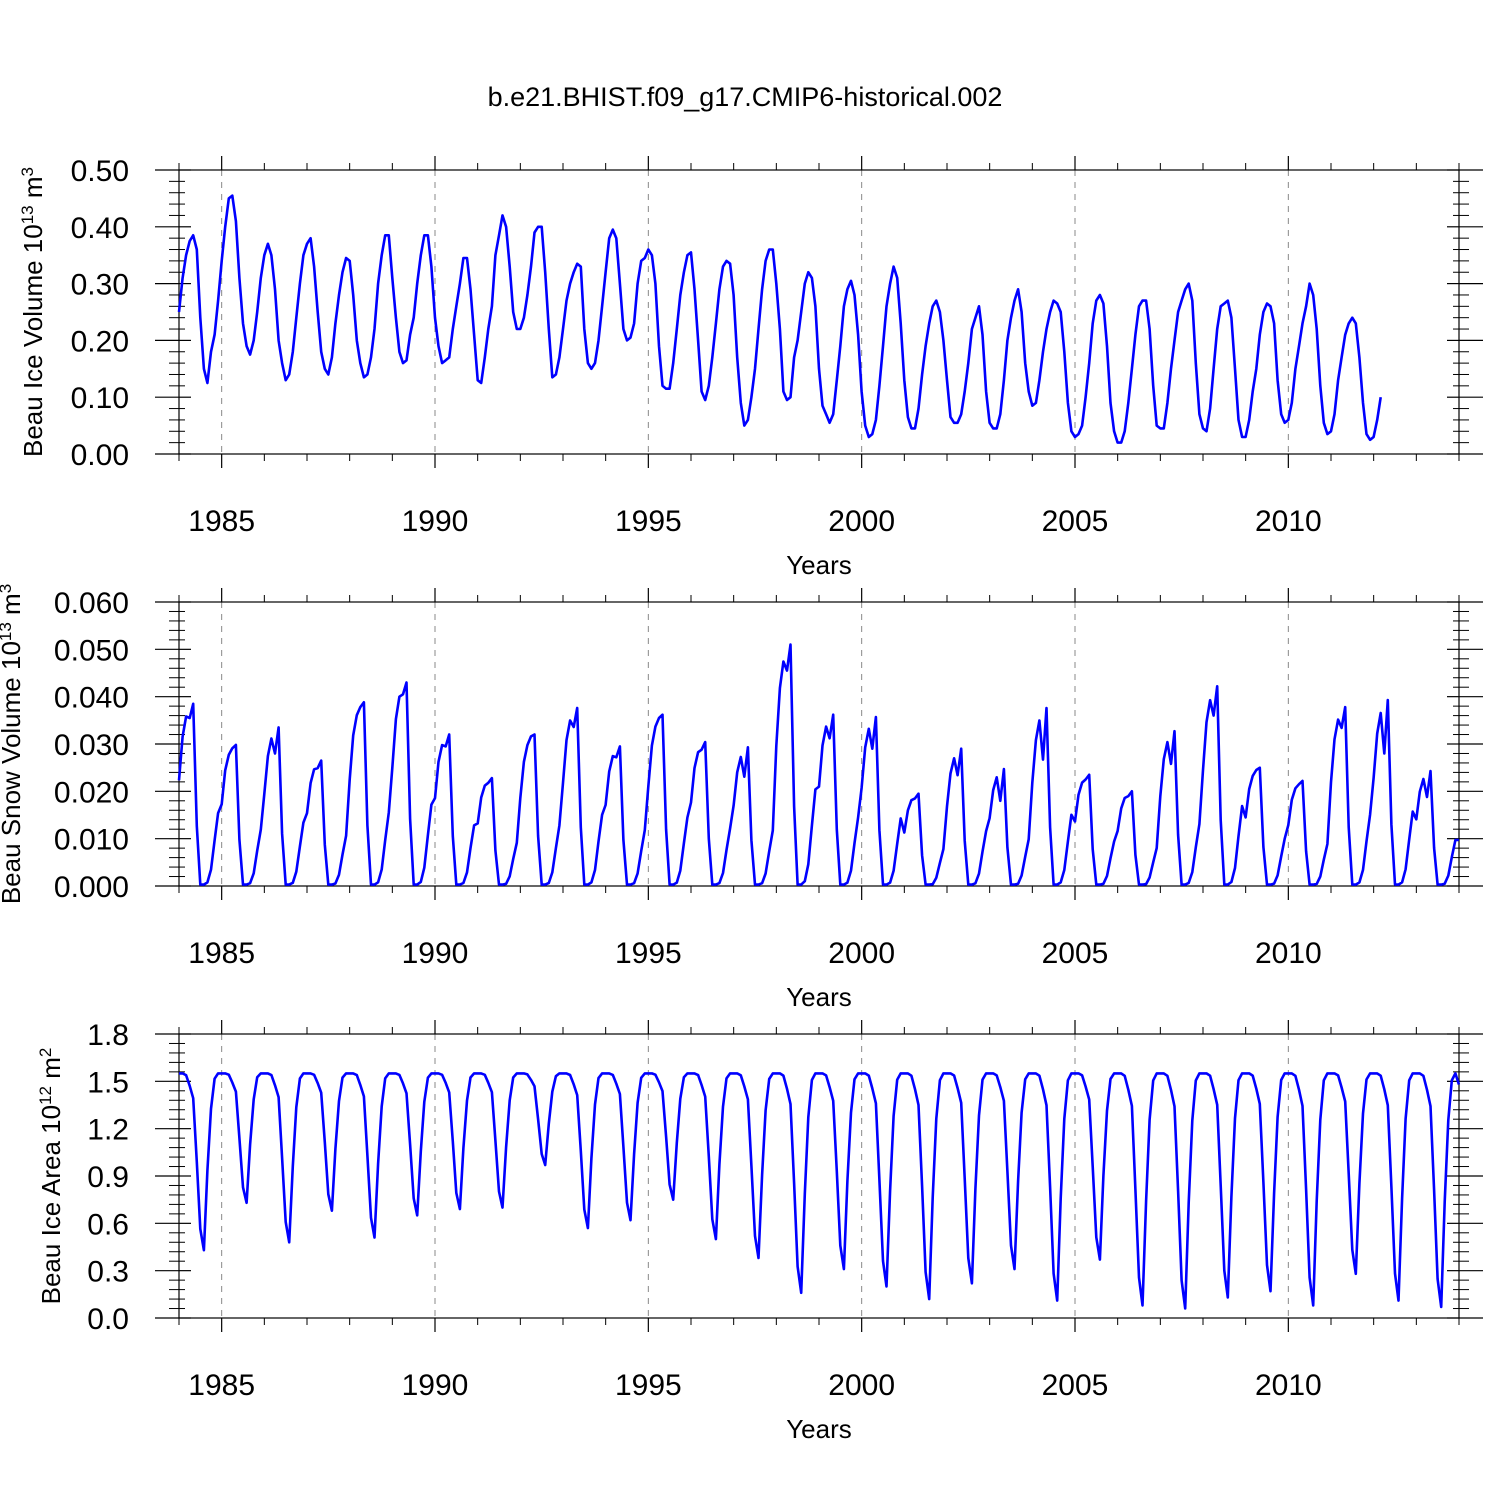 The width and height of the screenshot is (1500, 1500). What do you see at coordinates (13, 744) in the screenshot?
I see `y-axis-title: Beau Snow Volume 1013 m3` at bounding box center [13, 744].